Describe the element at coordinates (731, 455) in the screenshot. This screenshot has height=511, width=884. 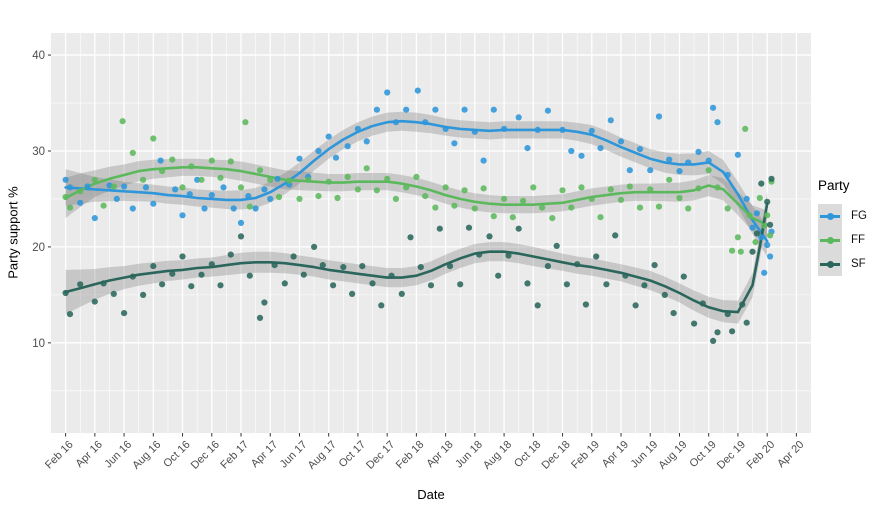
I see `x-tick-label: Dec 19` at that location.